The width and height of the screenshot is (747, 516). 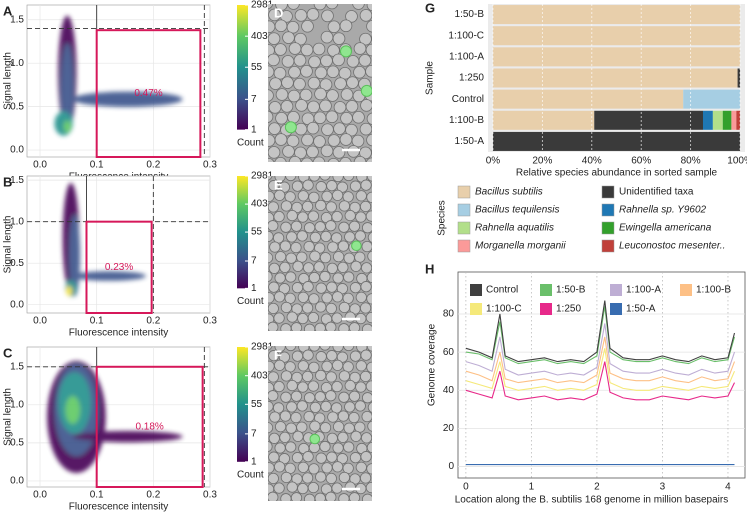 What do you see at coordinates (115, 417) in the screenshot?
I see `density-cloud` at bounding box center [115, 417].